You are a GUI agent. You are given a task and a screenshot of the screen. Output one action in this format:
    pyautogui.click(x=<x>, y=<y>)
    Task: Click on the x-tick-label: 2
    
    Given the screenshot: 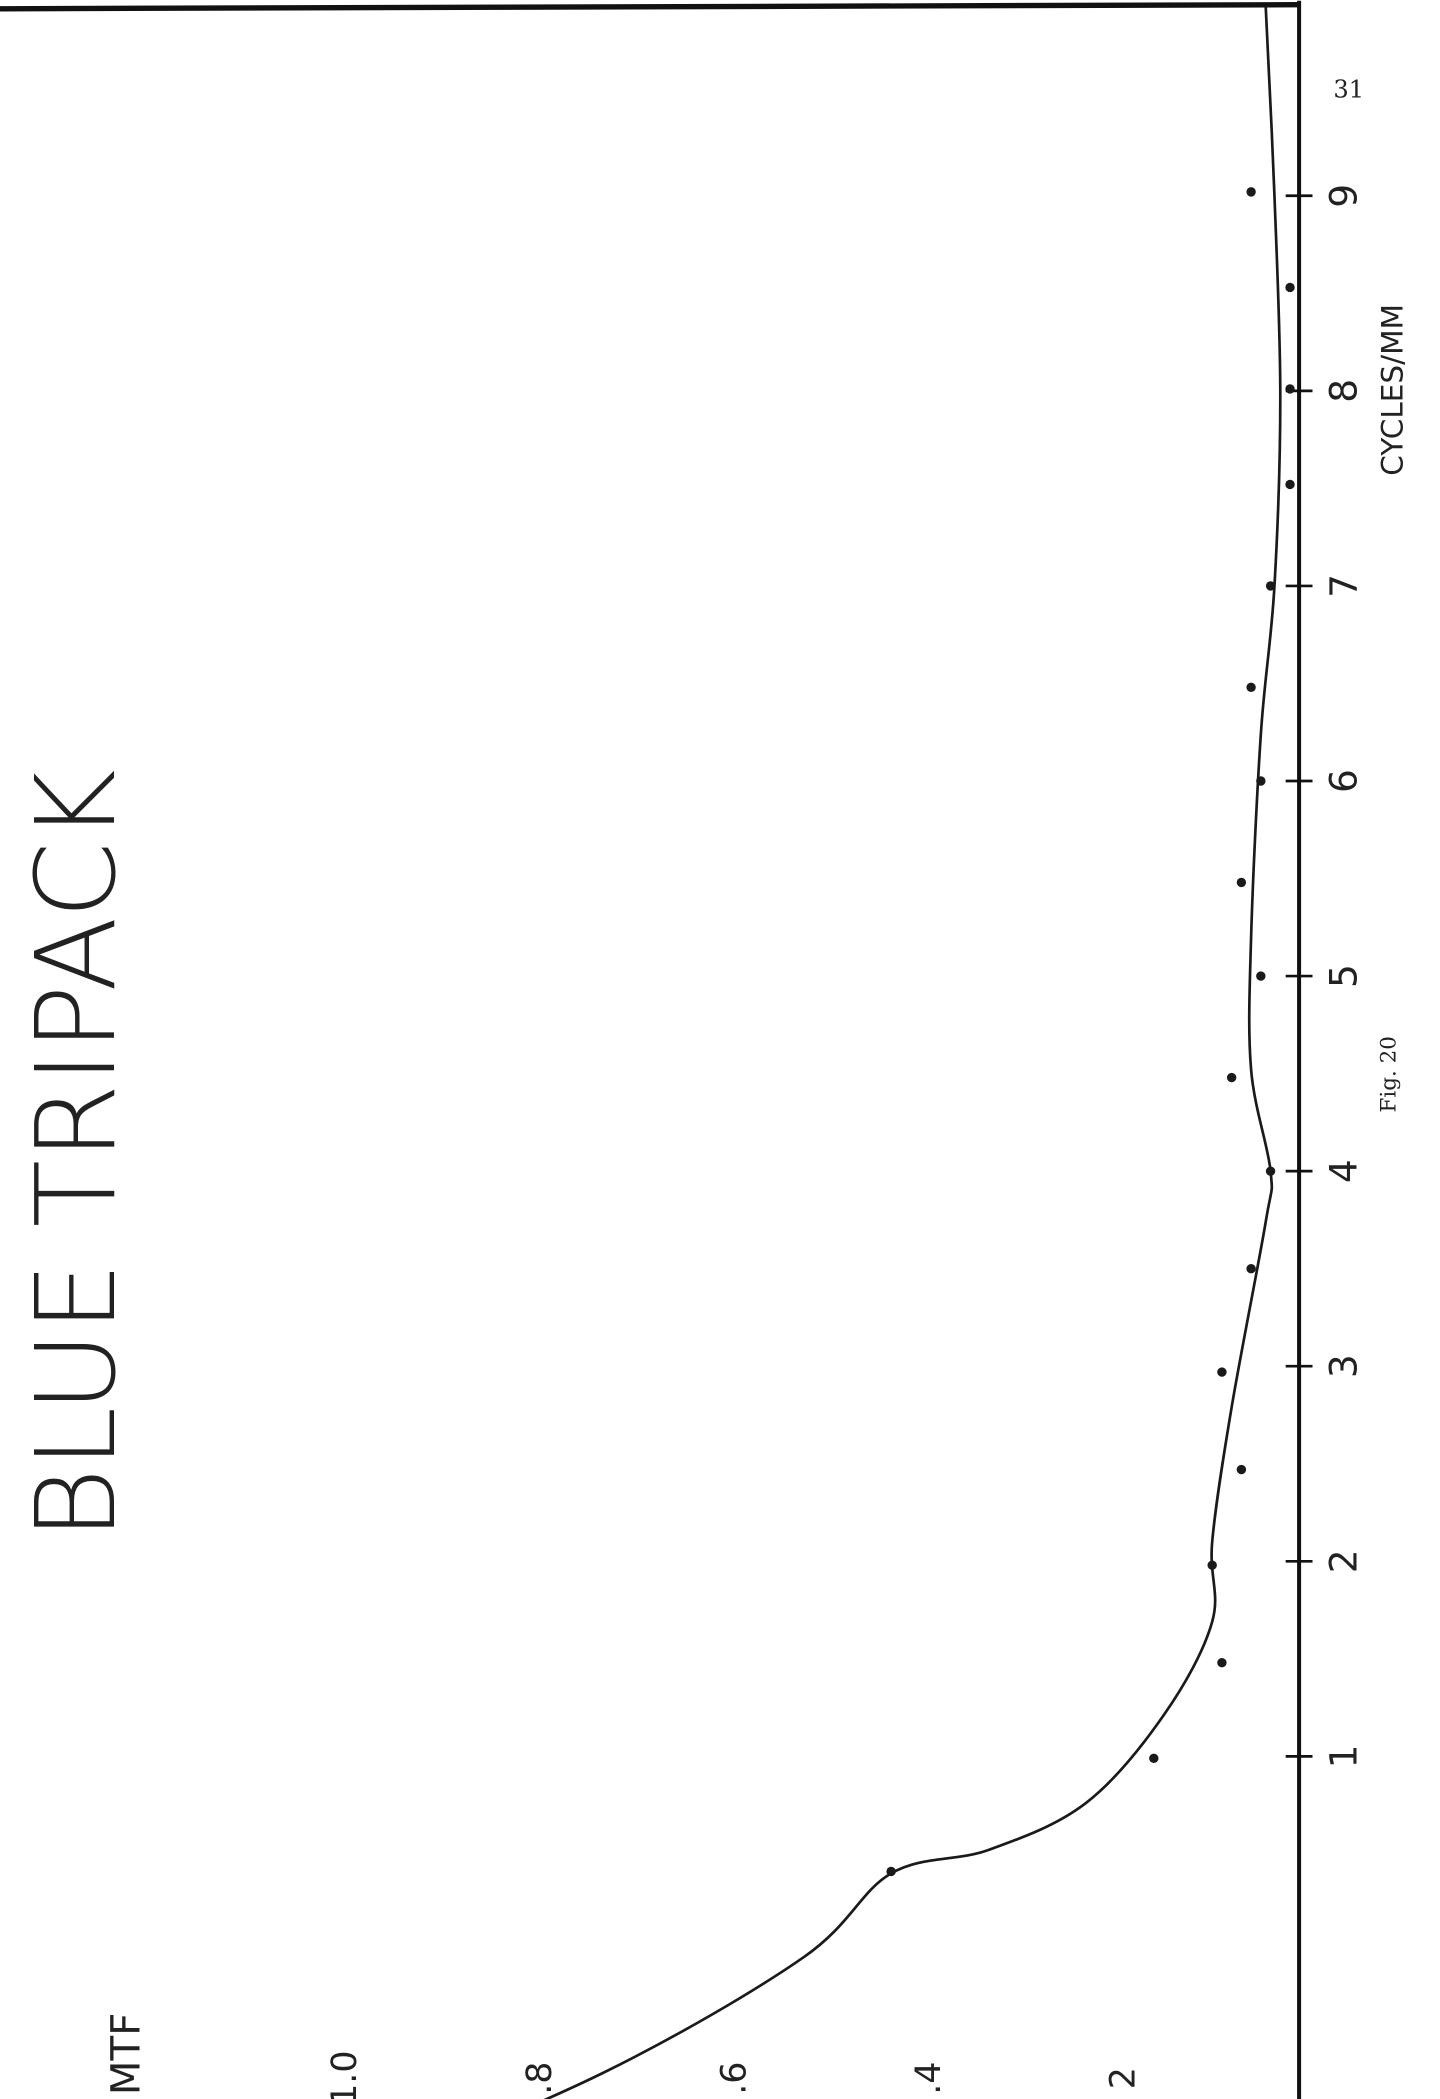 What is the action you would take?
    pyautogui.click(x=1344, y=1561)
    